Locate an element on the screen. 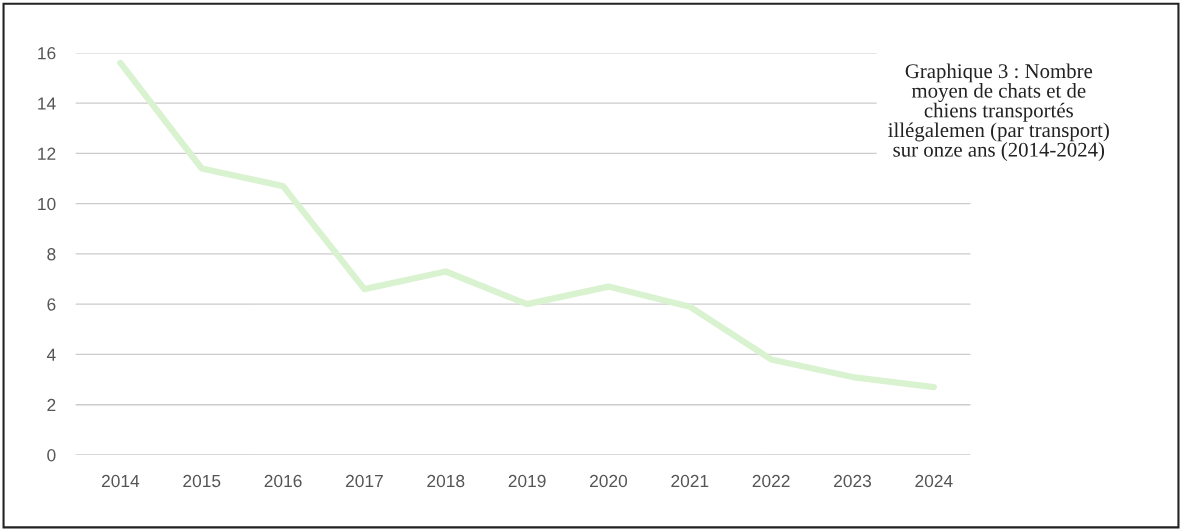  y-tick-label: 6 is located at coordinates (51, 304).